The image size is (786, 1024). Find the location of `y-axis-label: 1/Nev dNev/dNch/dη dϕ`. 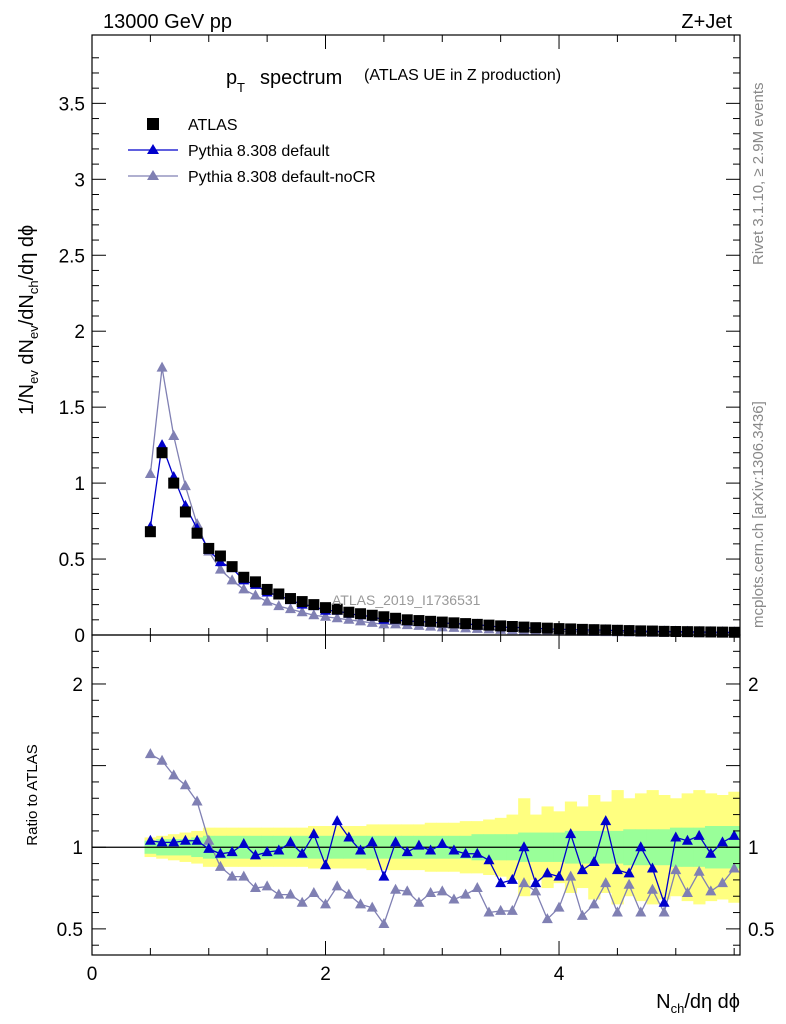

y-axis-label: 1/Nev dNev/dNch/dη dϕ is located at coordinates (28, 320).